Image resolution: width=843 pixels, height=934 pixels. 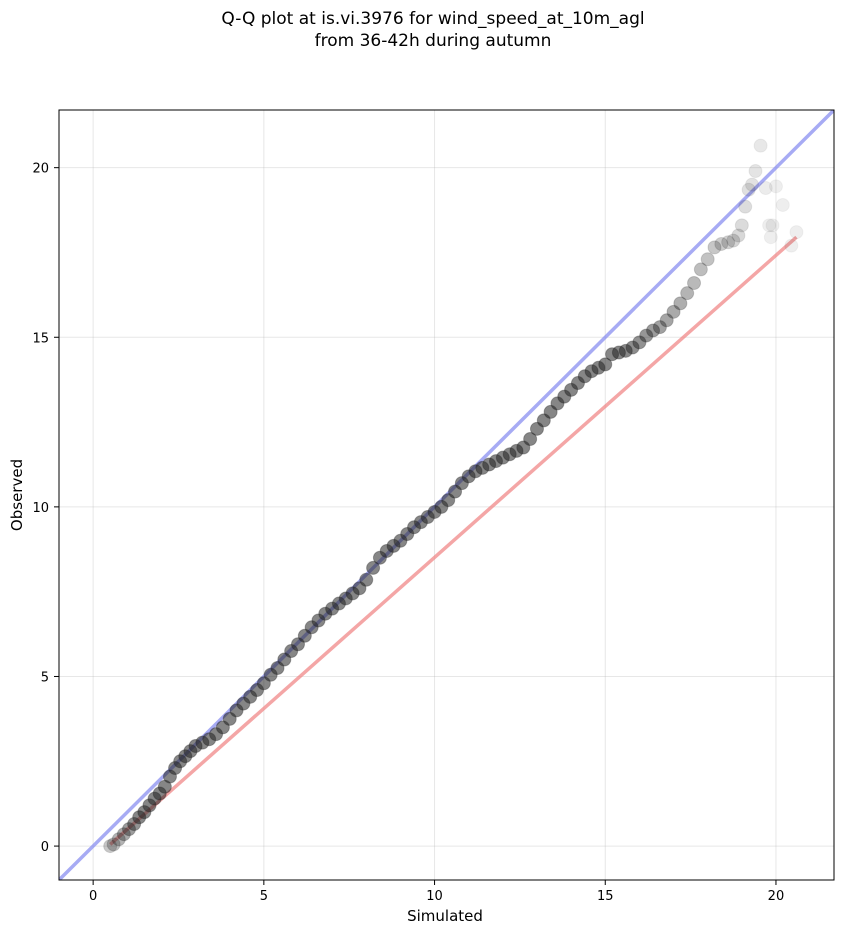 I want to click on chart-title-line-2: from 36-42h during autumn, so click(x=433, y=41).